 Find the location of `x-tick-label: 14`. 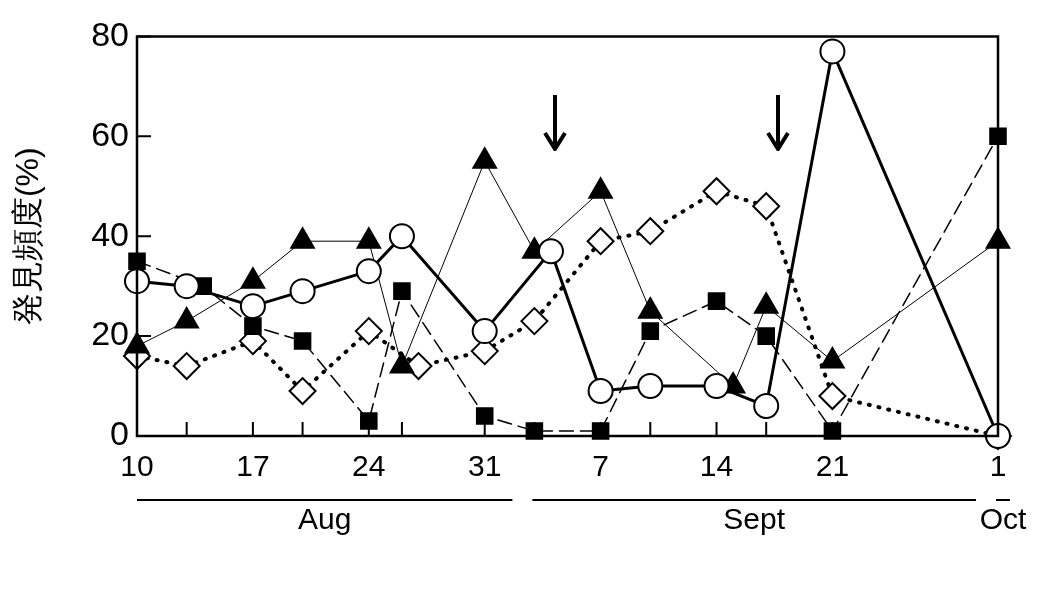

x-tick-label: 14 is located at coordinates (716, 466).